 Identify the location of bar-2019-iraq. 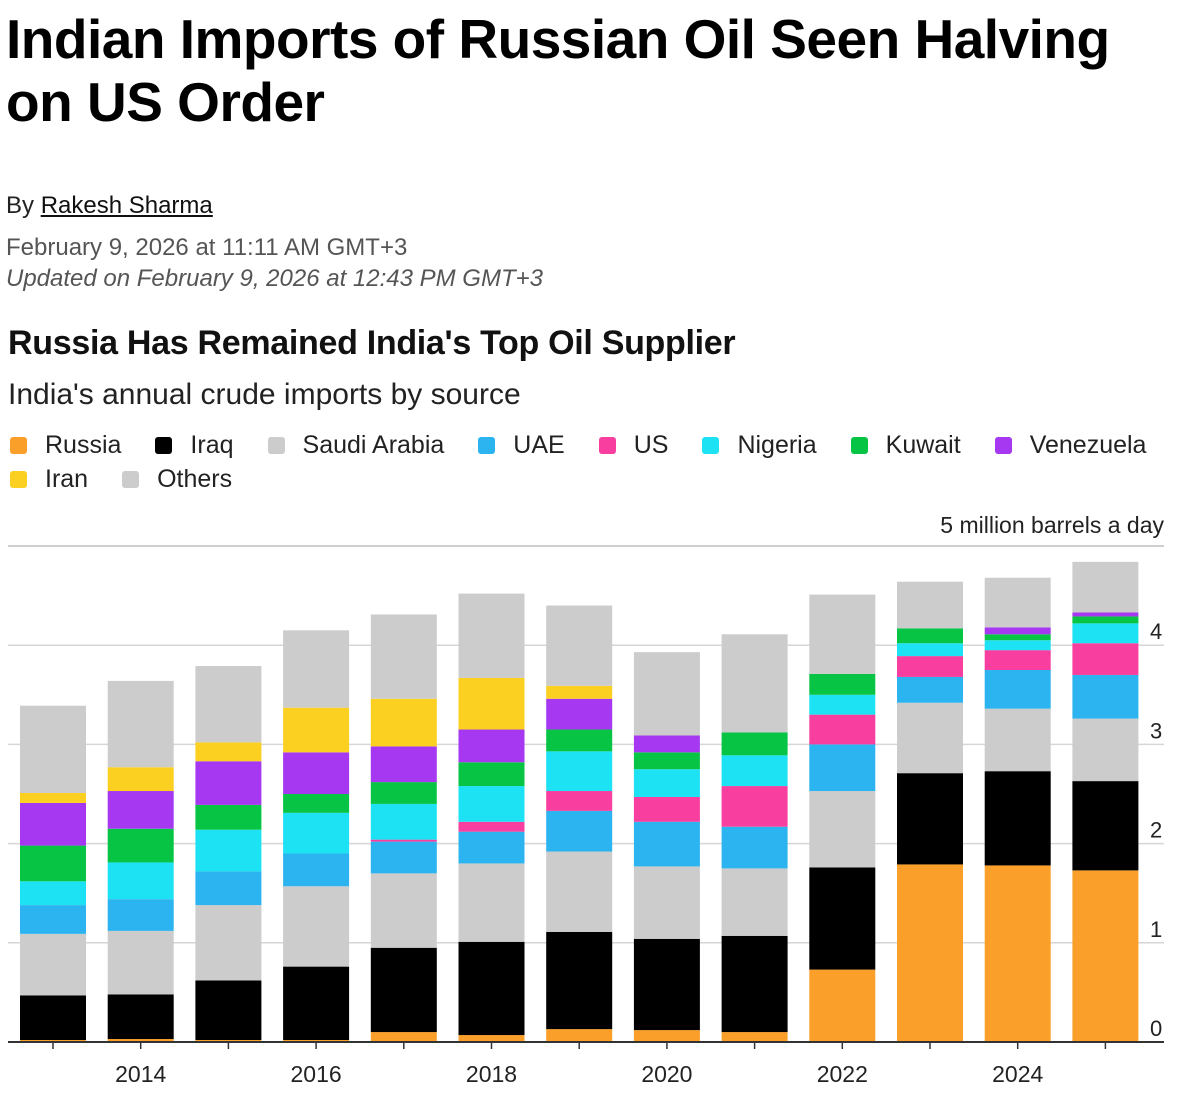
(579, 980).